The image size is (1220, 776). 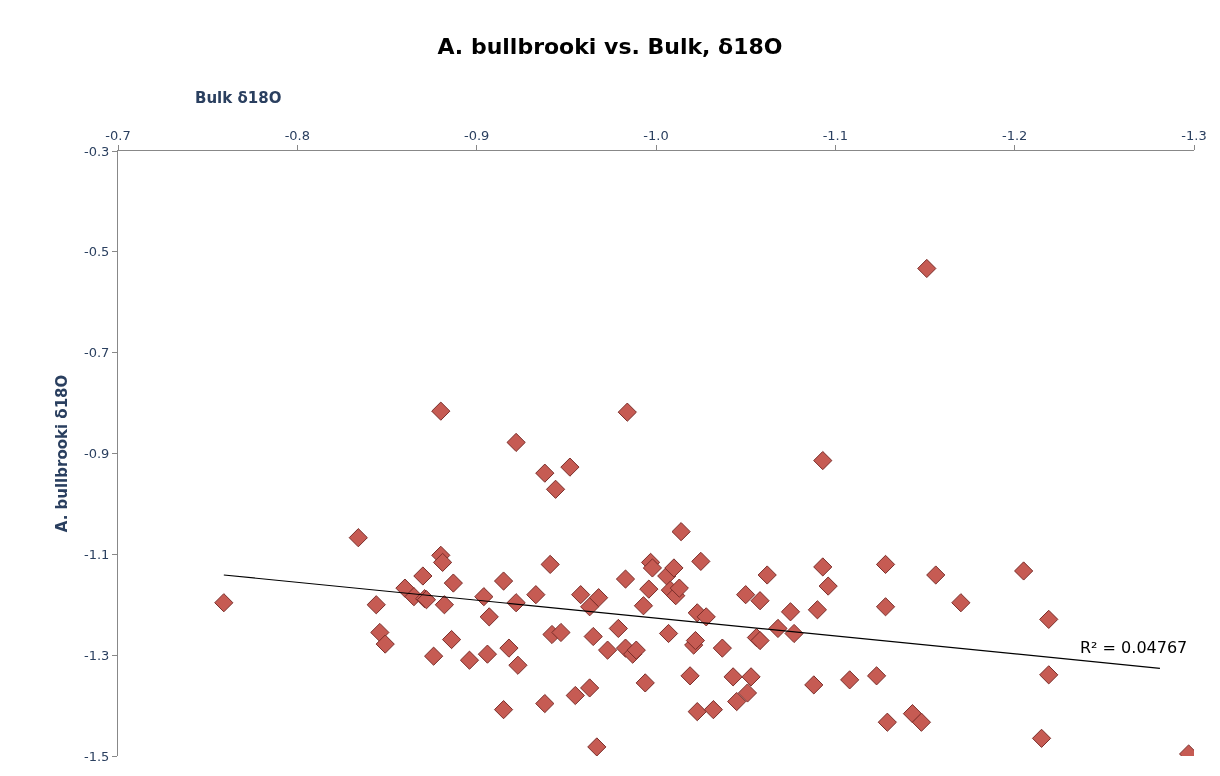 I want to click on y-tick-label: -1.1, so click(x=97, y=554).